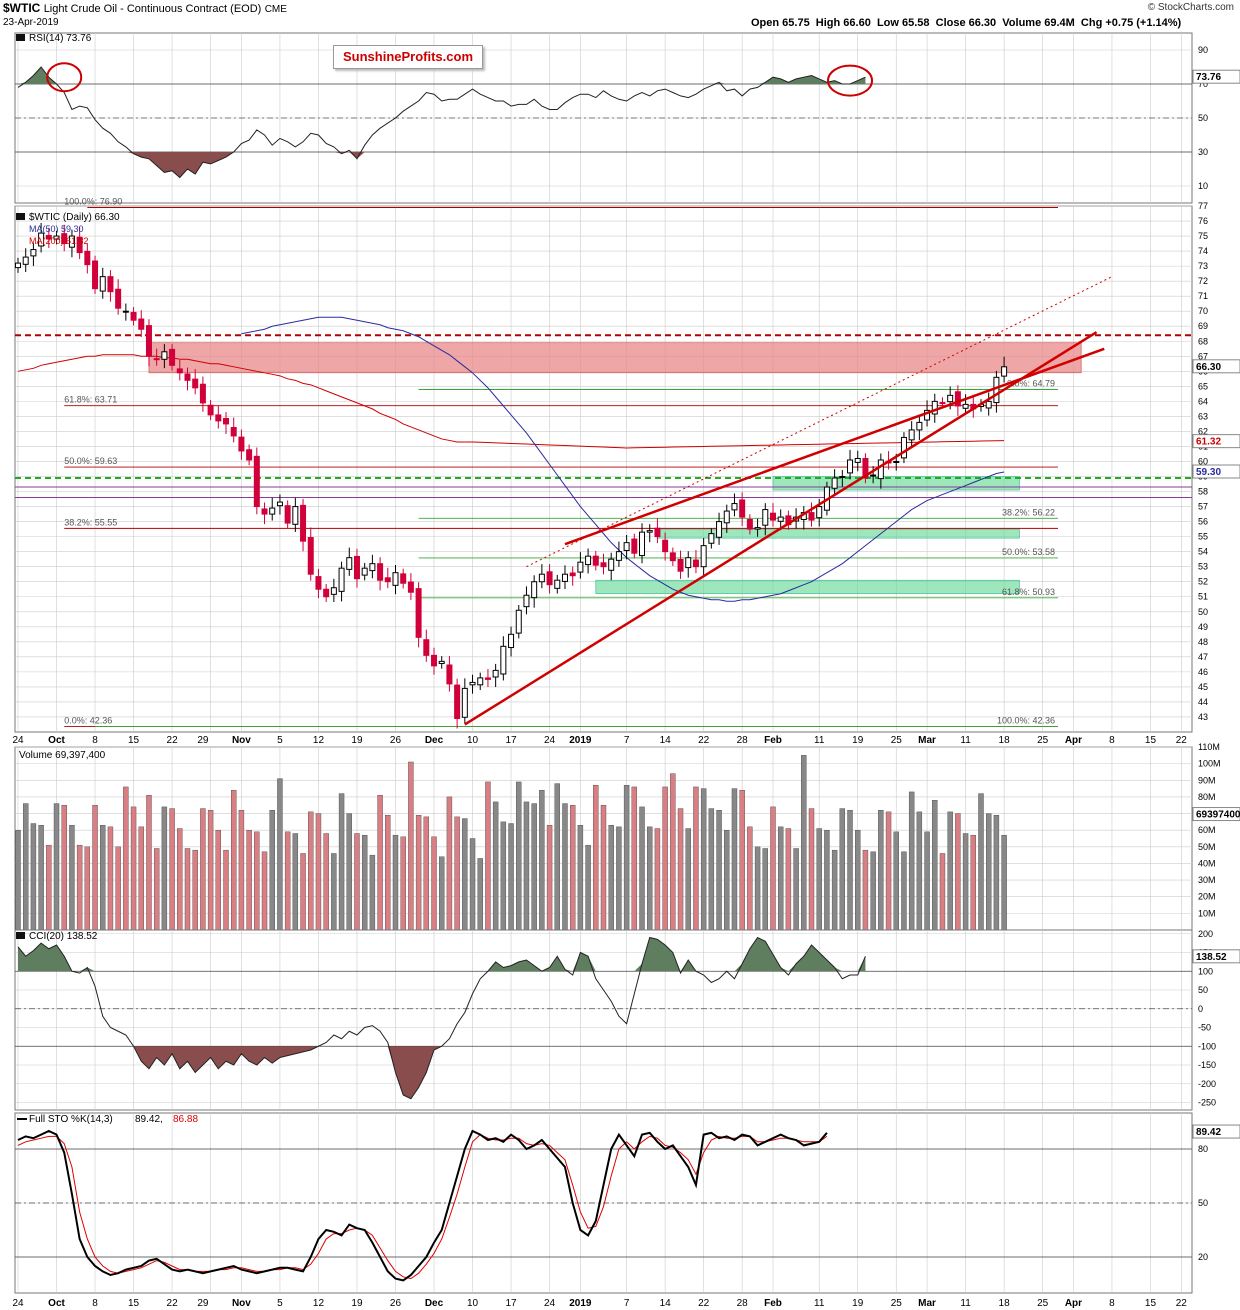 The height and width of the screenshot is (1310, 1240). What do you see at coordinates (734, 444) in the screenshot?
I see `ma200-line` at bounding box center [734, 444].